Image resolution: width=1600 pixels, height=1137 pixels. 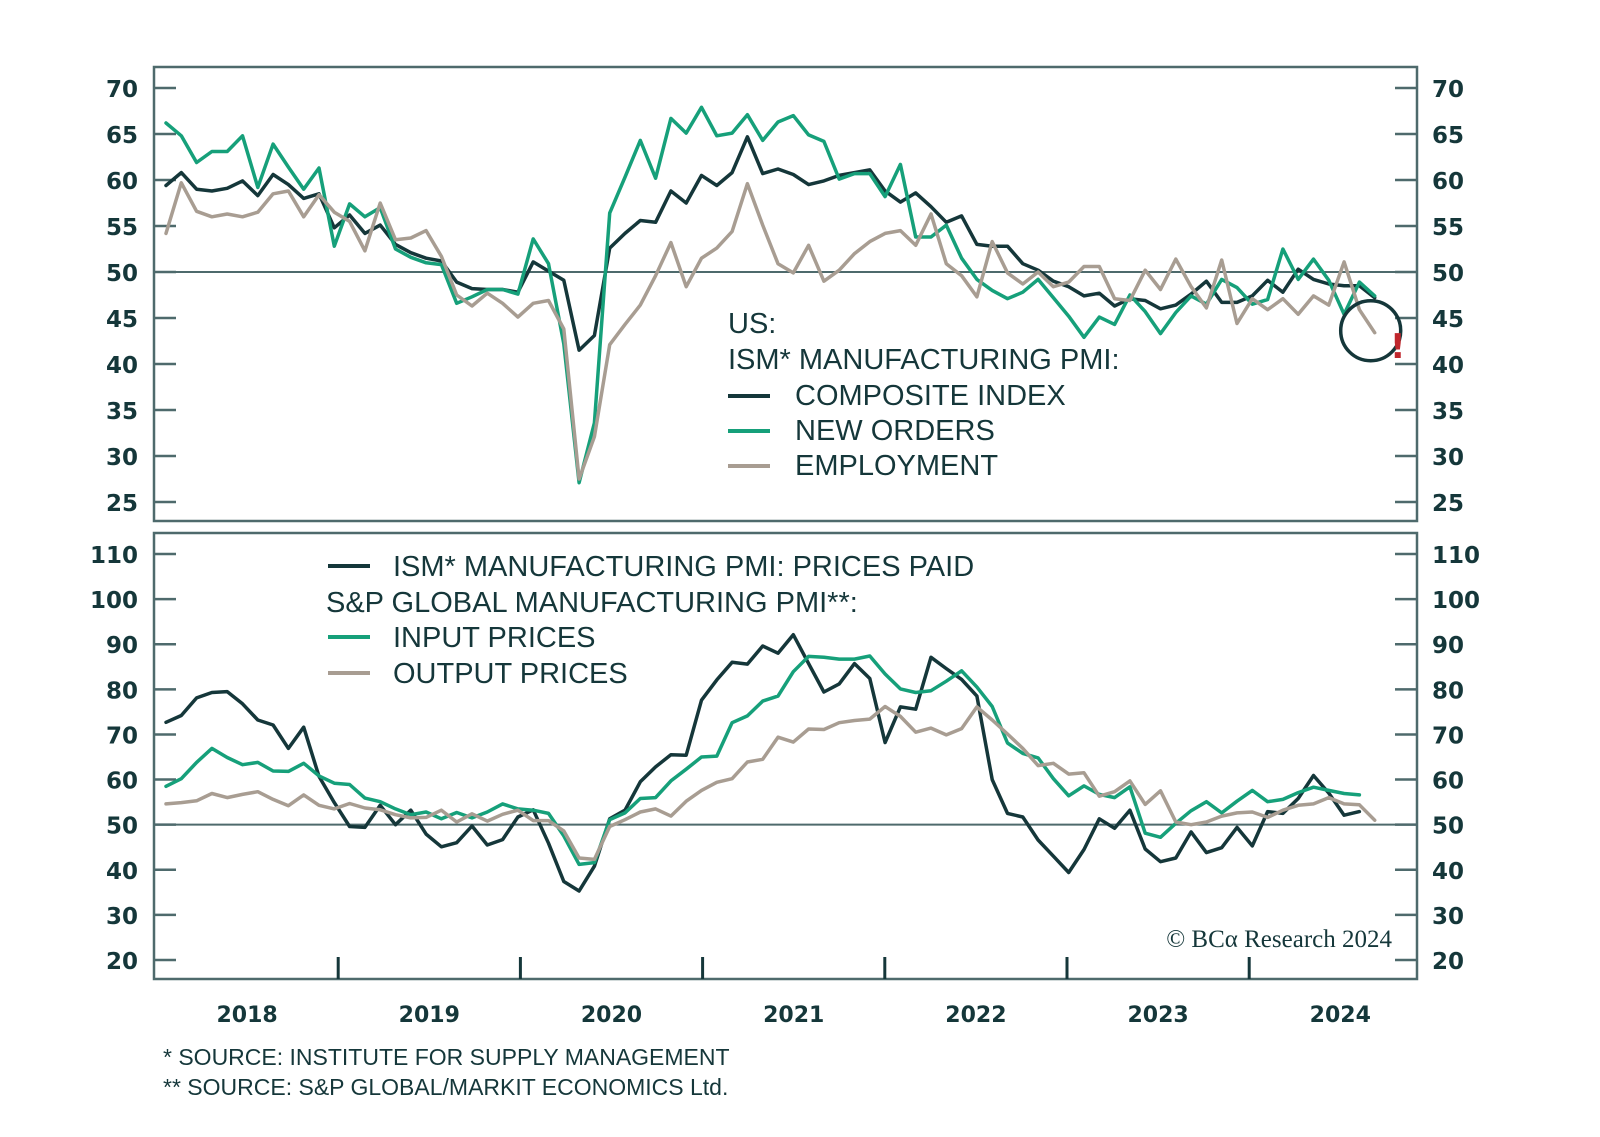 I want to click on top-series-composite-index, so click(x=770, y=243).